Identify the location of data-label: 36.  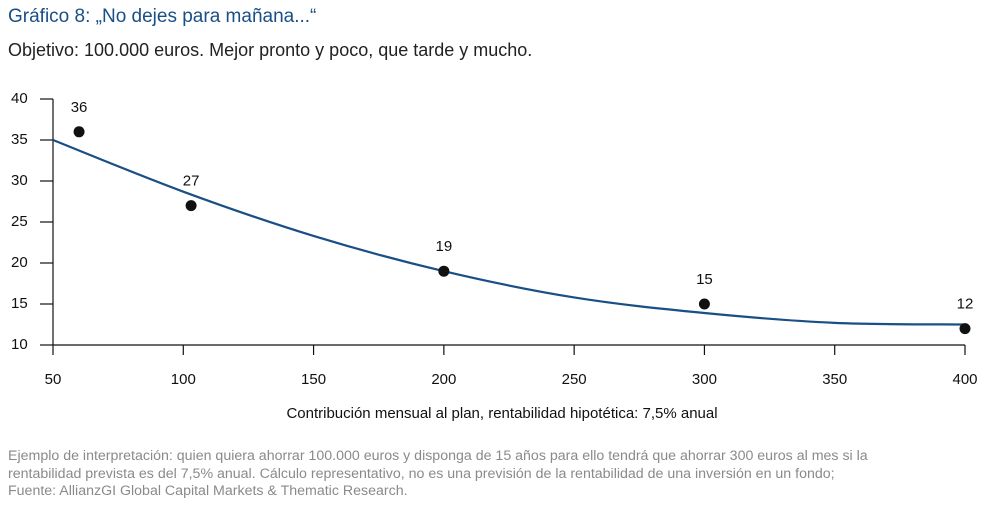
(79, 107).